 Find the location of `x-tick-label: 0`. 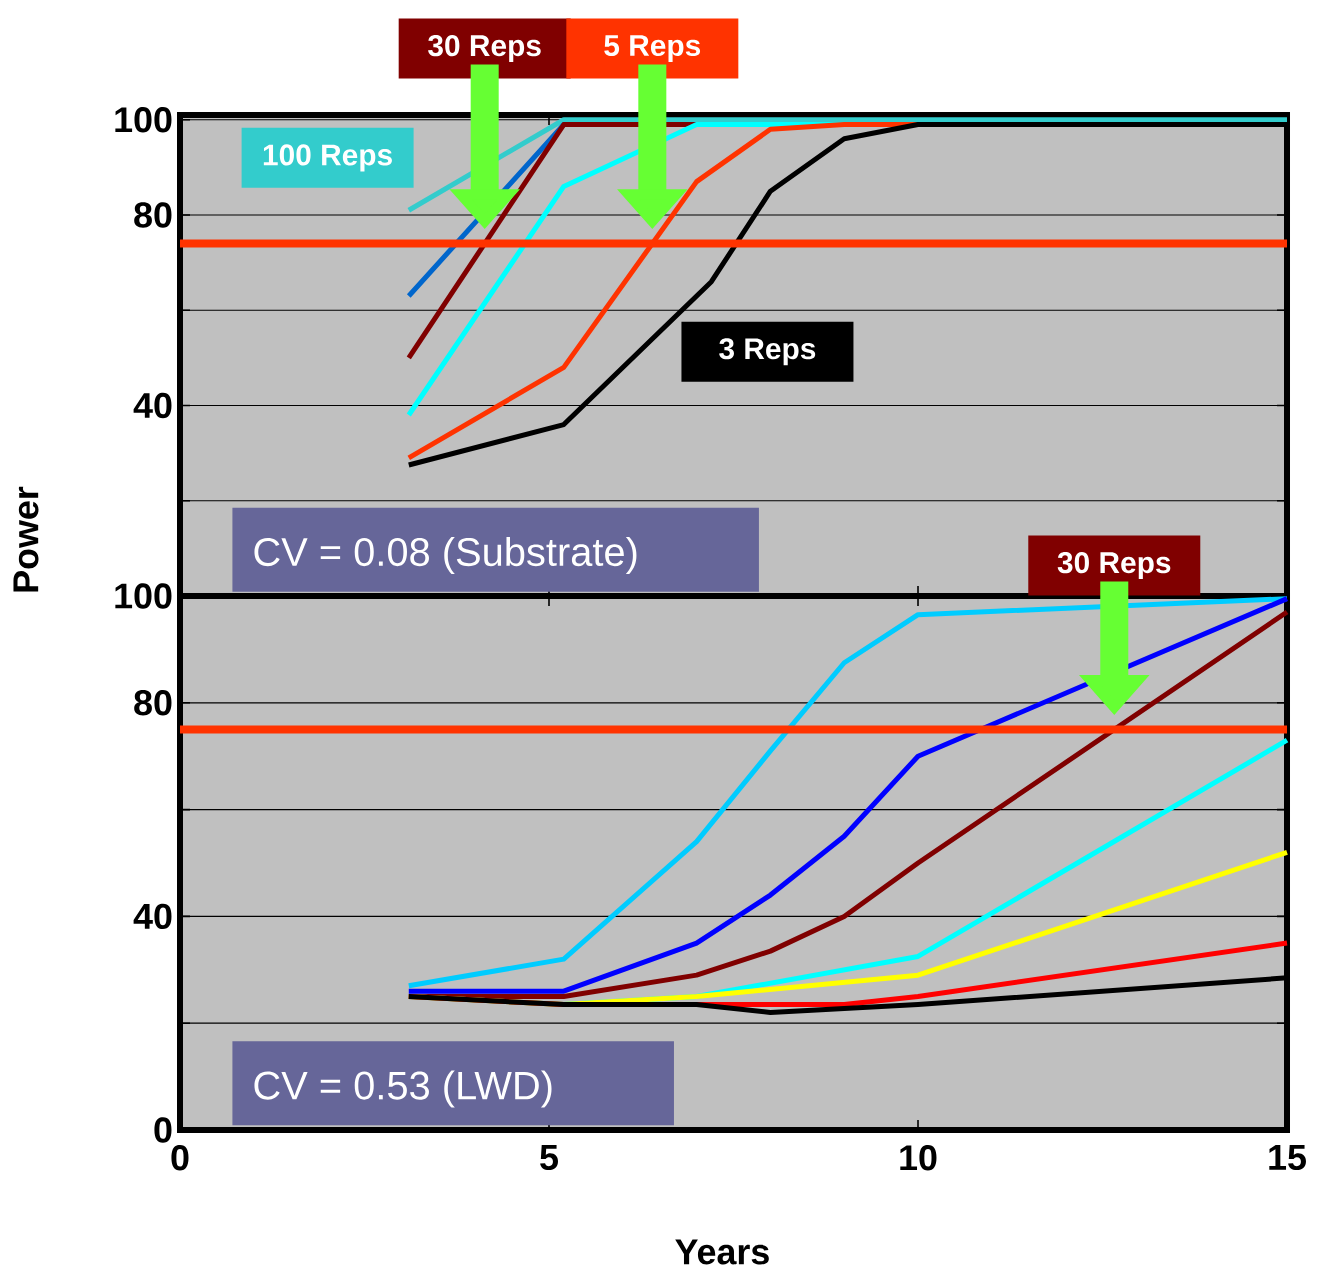

x-tick-label: 0 is located at coordinates (180, 1157).